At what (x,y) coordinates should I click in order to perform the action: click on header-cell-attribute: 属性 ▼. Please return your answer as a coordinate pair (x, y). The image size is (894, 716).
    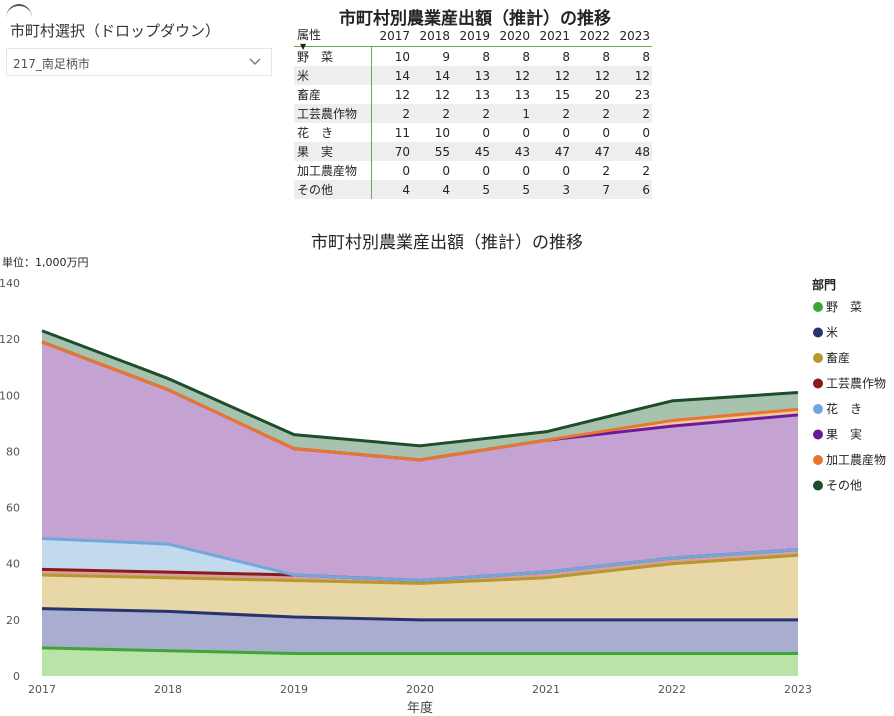
    Looking at the image, I should click on (333, 38).